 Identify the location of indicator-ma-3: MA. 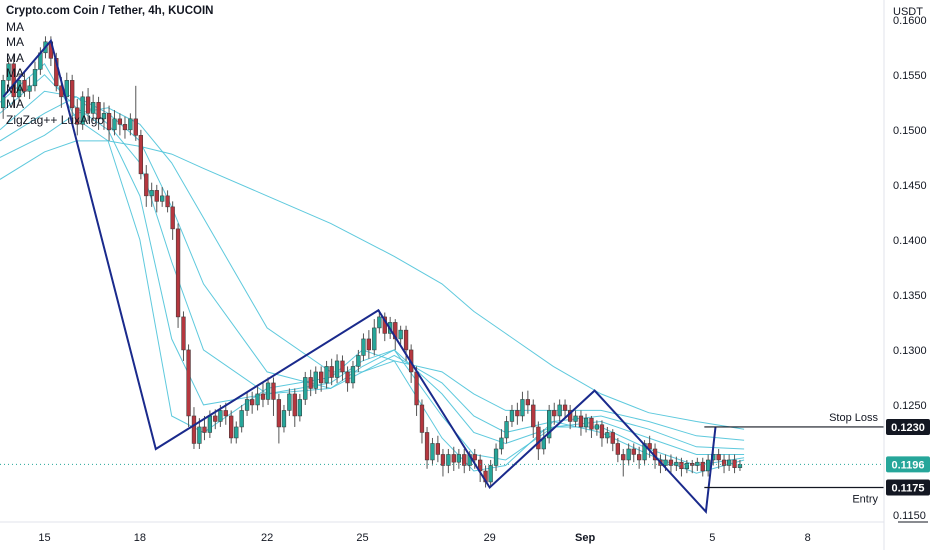
(15, 57).